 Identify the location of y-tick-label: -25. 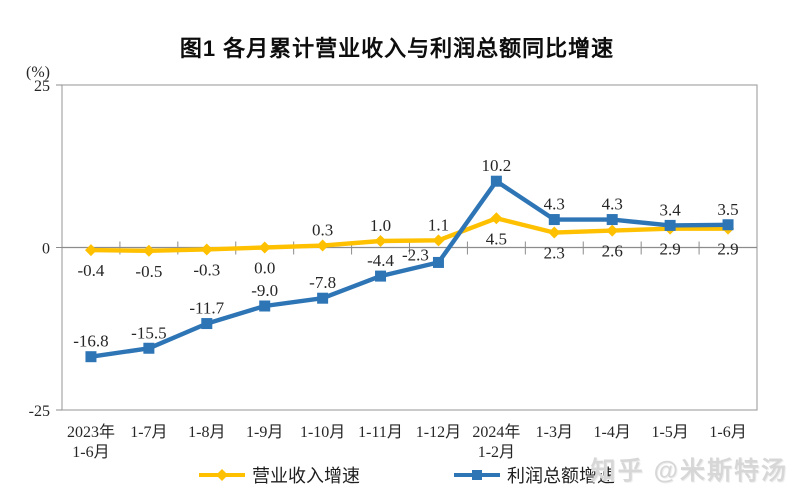
(39, 411).